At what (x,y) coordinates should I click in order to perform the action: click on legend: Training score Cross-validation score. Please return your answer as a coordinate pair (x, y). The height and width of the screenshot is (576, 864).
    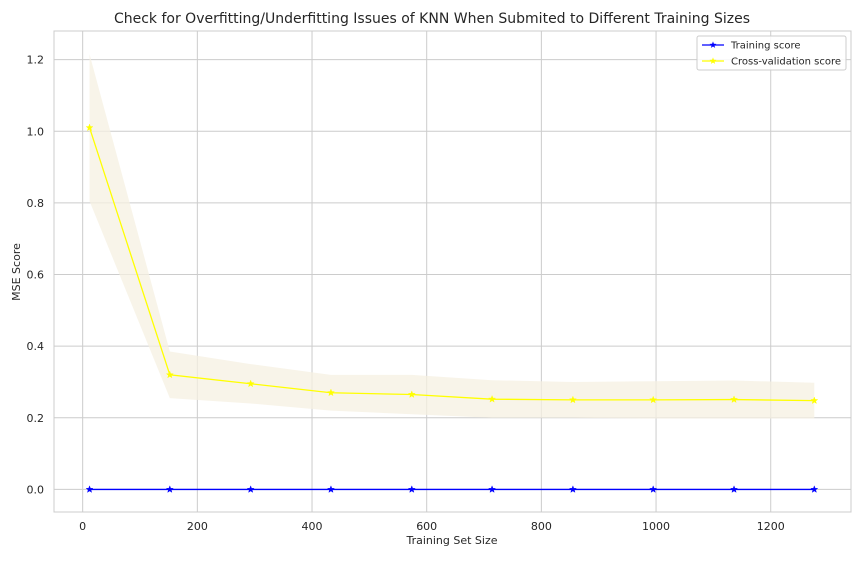
    Looking at the image, I should click on (771, 53).